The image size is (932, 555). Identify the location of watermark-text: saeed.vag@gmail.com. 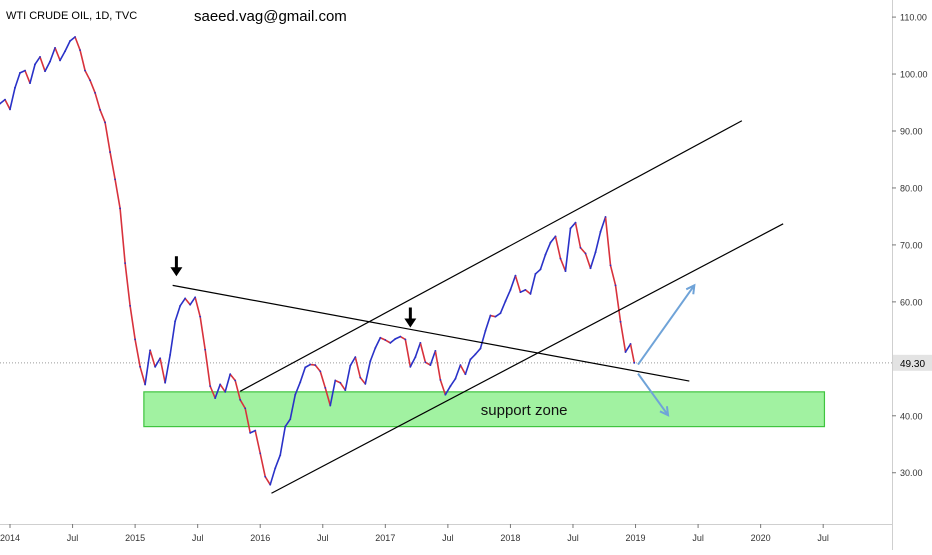
(270, 16).